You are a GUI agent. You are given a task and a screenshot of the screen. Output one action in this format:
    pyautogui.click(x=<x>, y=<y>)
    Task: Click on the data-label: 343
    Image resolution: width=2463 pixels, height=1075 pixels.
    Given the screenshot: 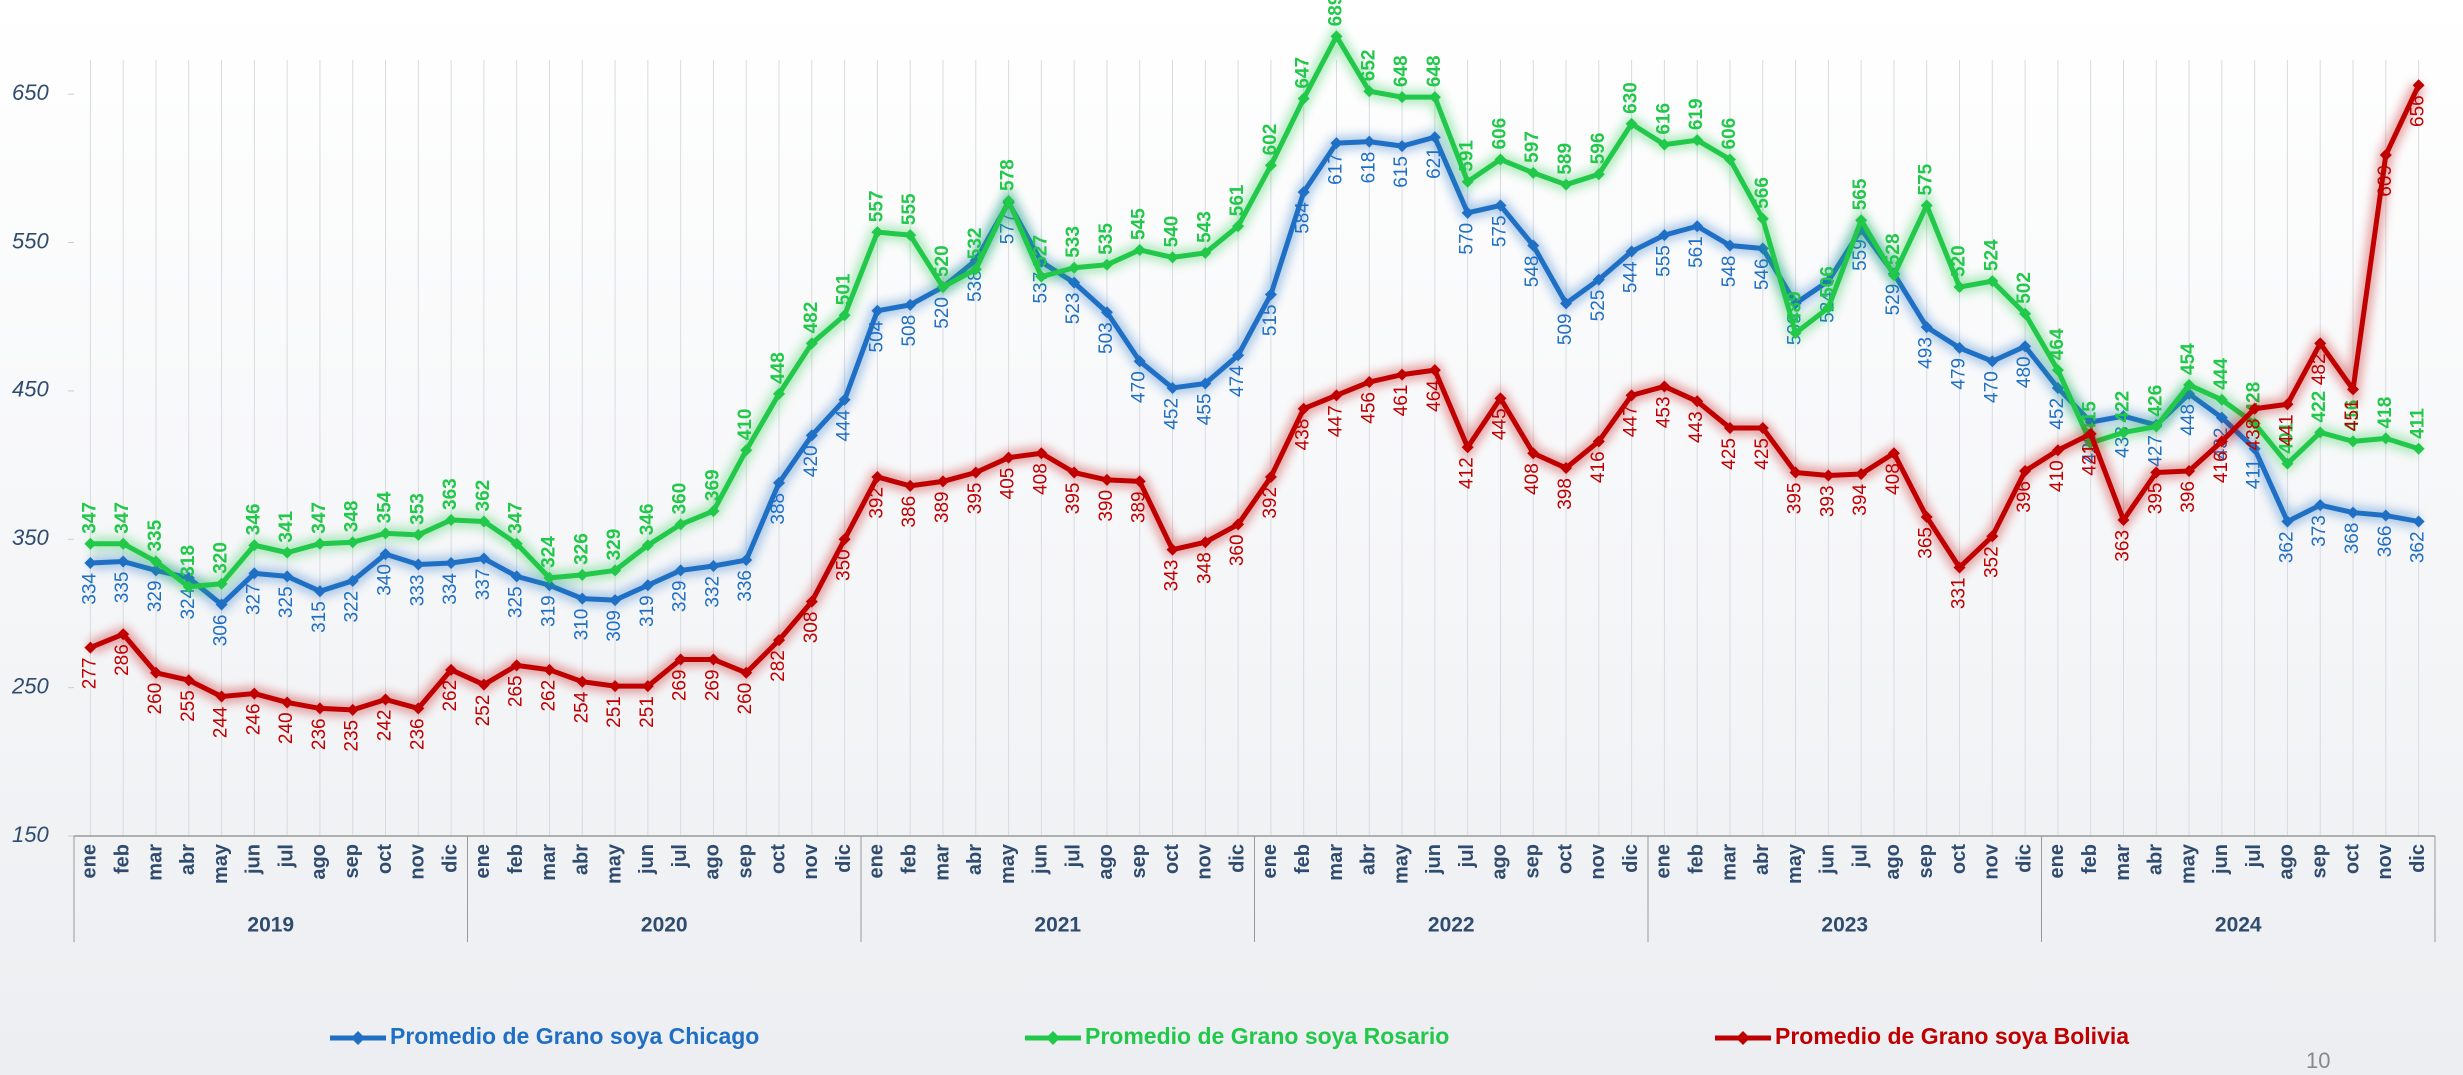 What is the action you would take?
    pyautogui.click(x=1172, y=576)
    